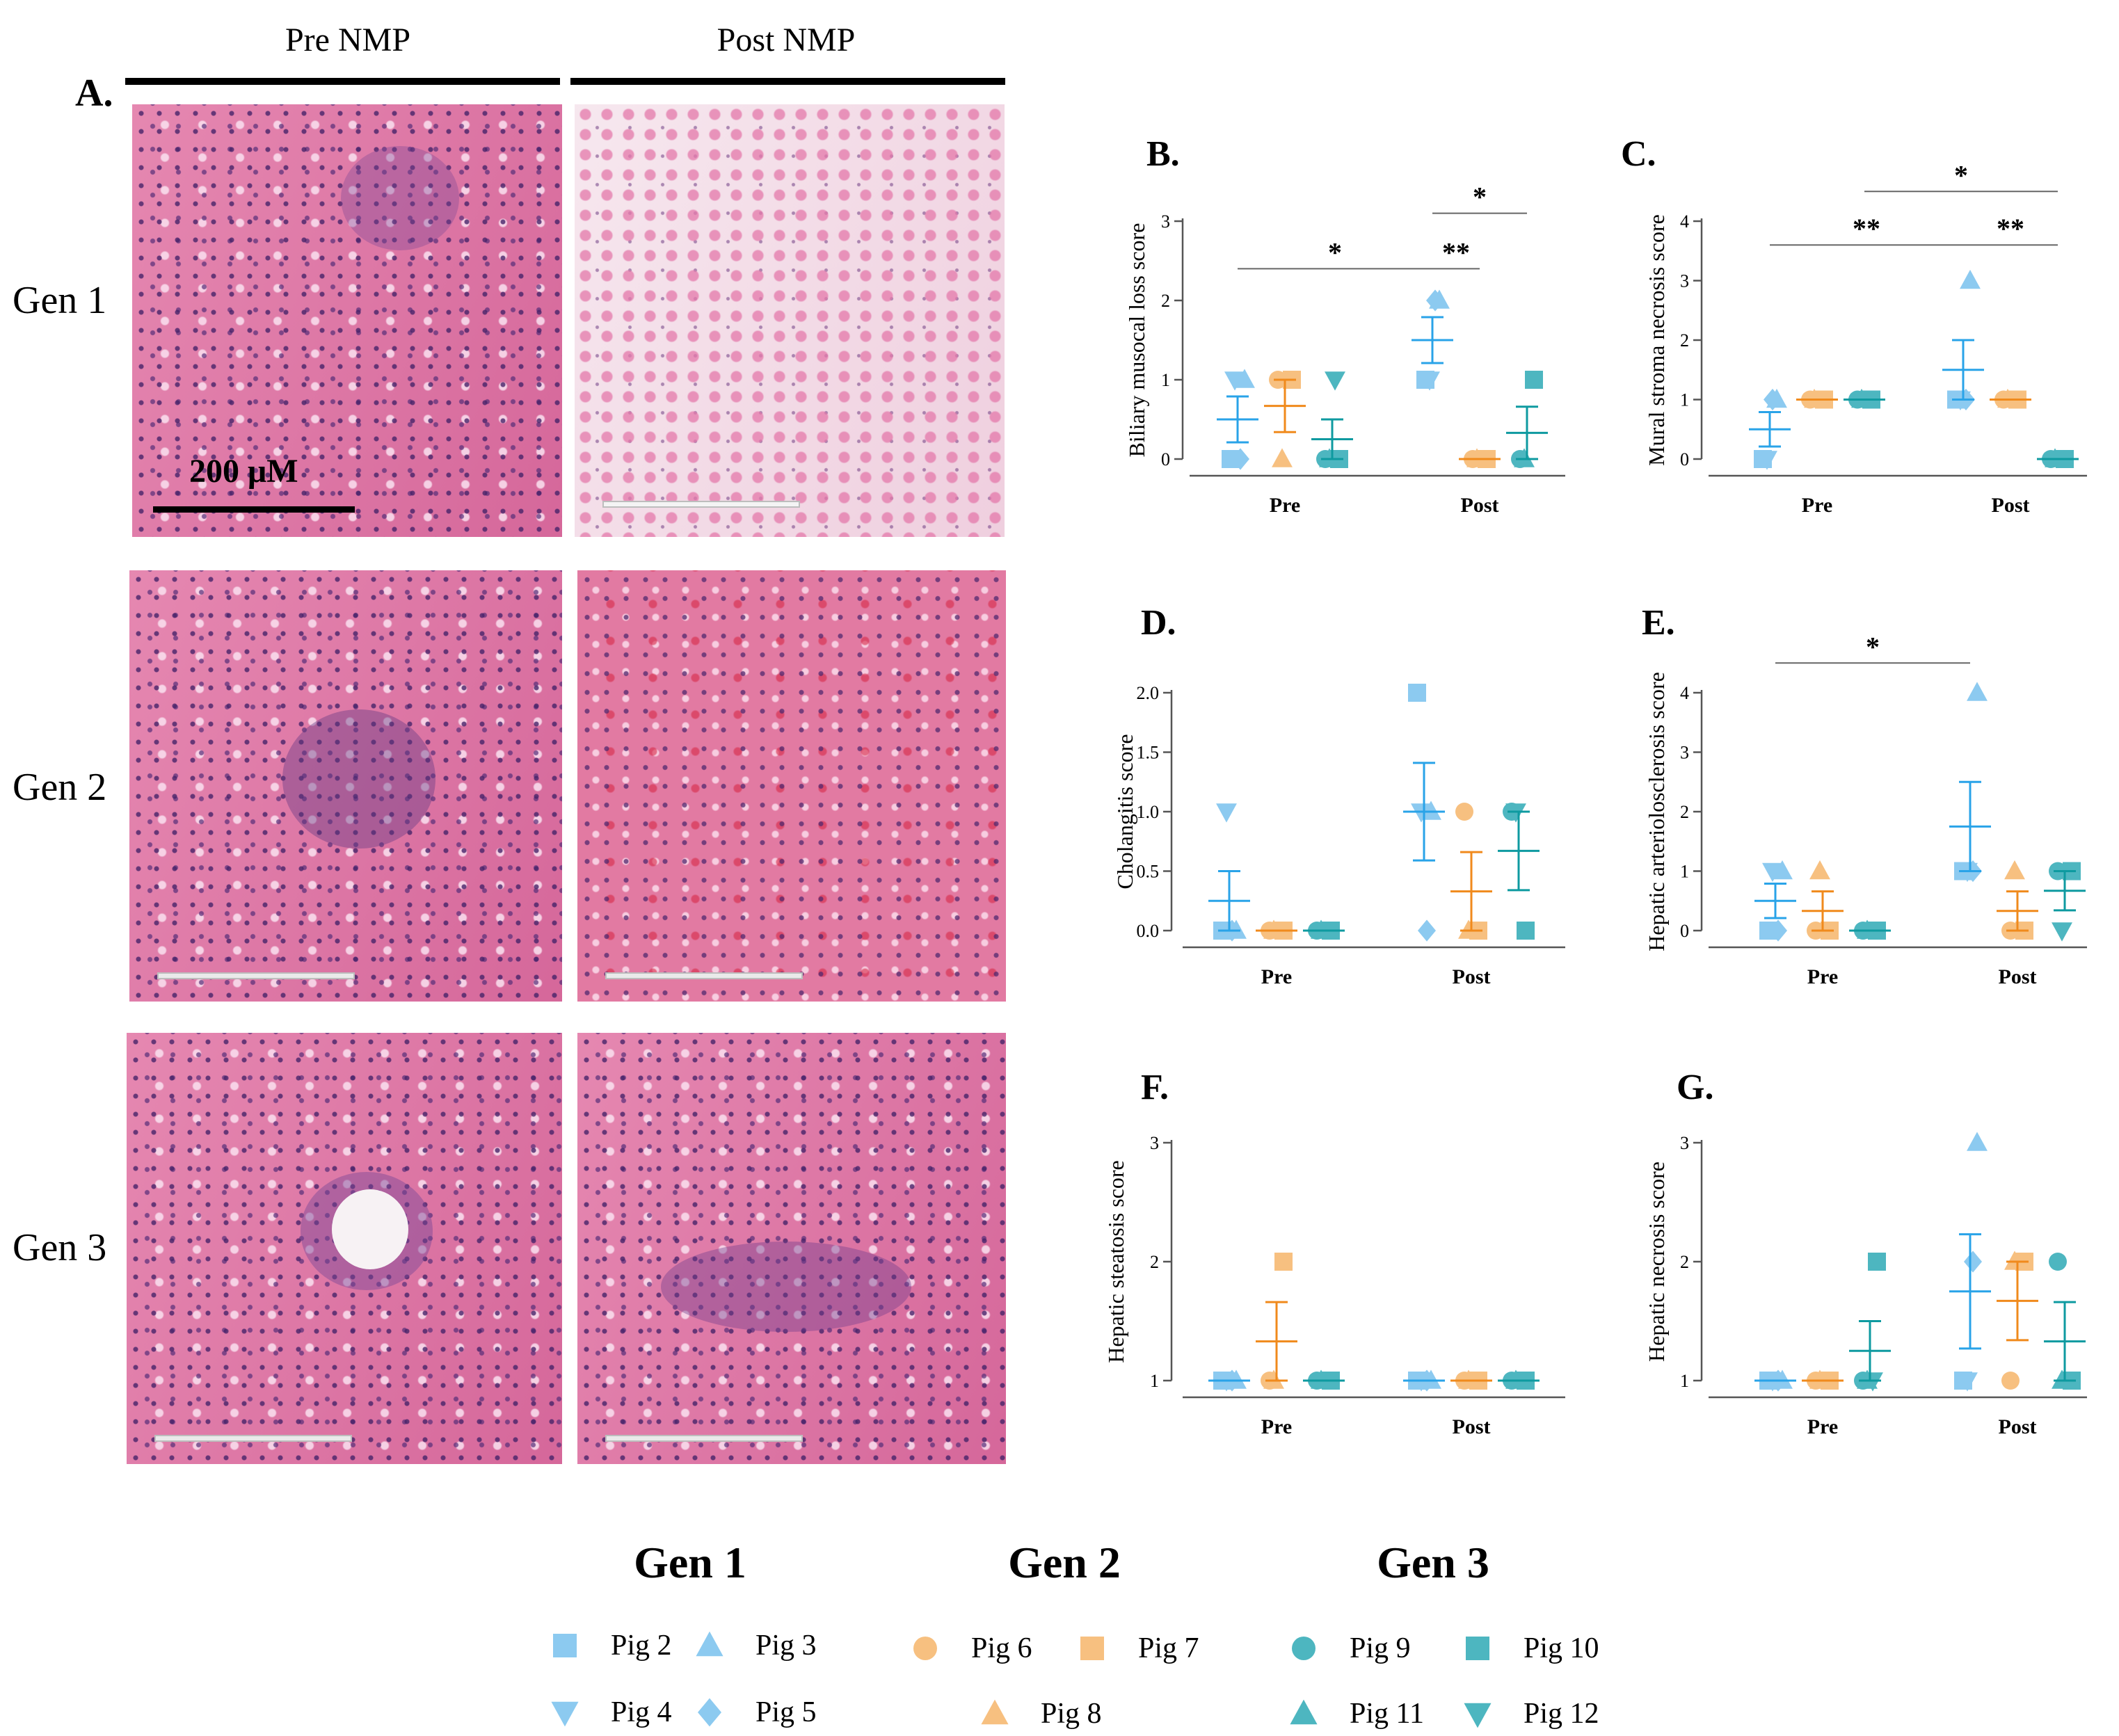 The width and height of the screenshot is (2119, 1736). Describe the element at coordinates (94, 93) in the screenshot. I see `panel-a-label: A.` at that location.